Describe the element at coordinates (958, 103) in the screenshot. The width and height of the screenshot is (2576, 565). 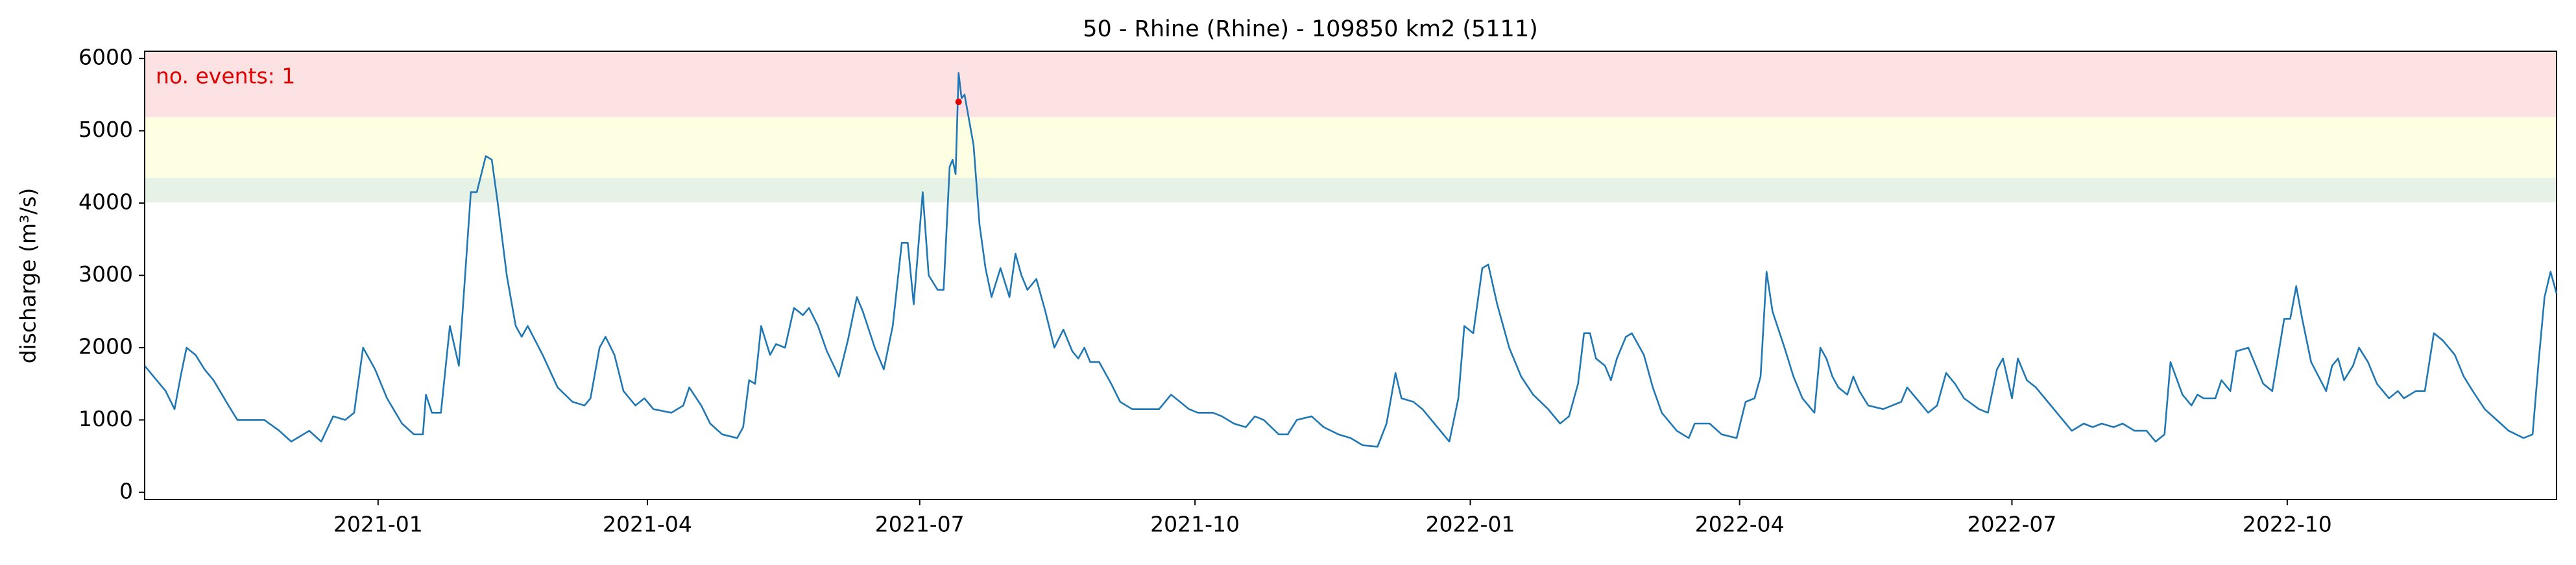
I see `event-point` at that location.